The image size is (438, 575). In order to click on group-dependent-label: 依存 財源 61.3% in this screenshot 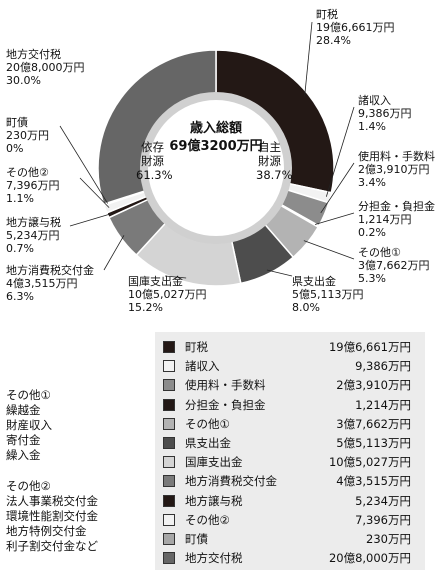, I will do `click(154, 161)`.